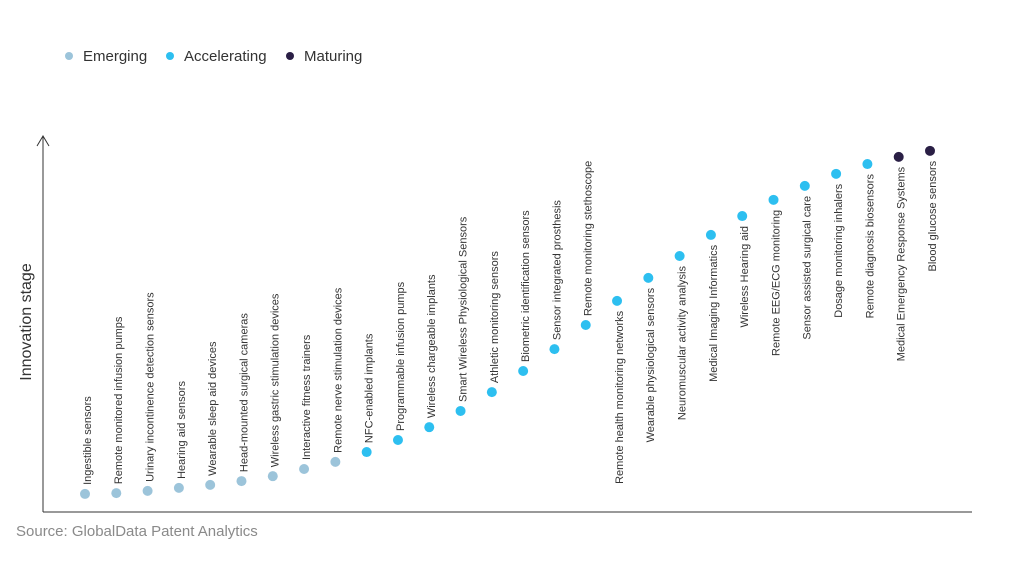  I want to click on point-label: Athletic monitoring sensors, so click(495, 317).